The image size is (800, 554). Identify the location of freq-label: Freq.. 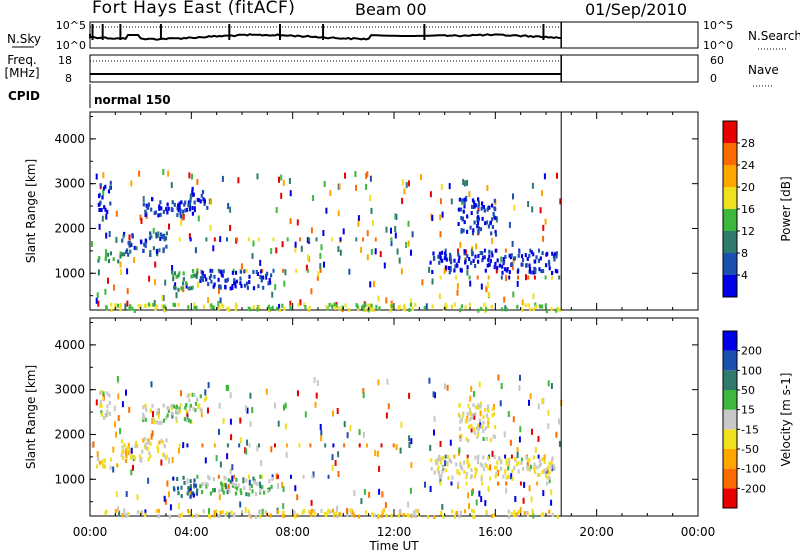
(22, 60).